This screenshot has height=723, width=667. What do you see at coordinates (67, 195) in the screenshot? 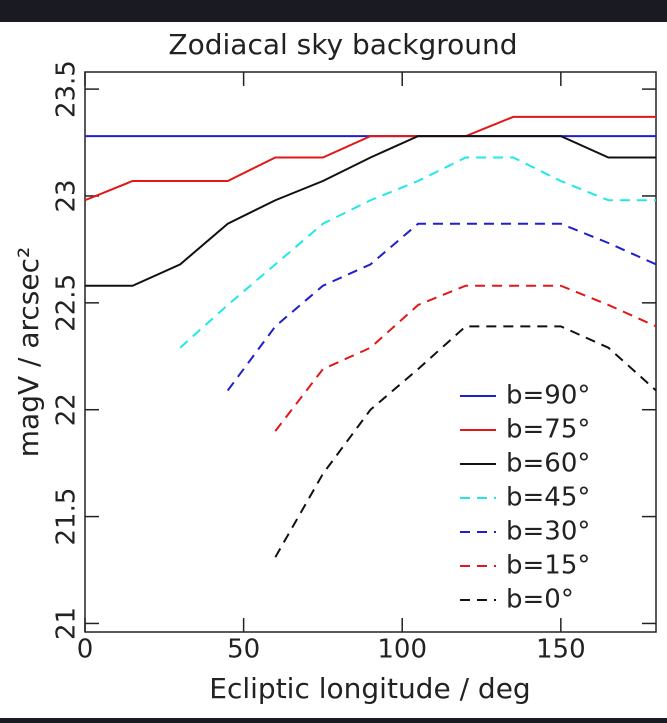
I see `y-tick-label: 23` at bounding box center [67, 195].